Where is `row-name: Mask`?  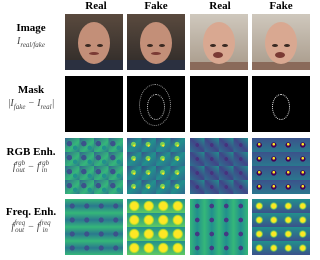 row-name: Mask is located at coordinates (31, 90).